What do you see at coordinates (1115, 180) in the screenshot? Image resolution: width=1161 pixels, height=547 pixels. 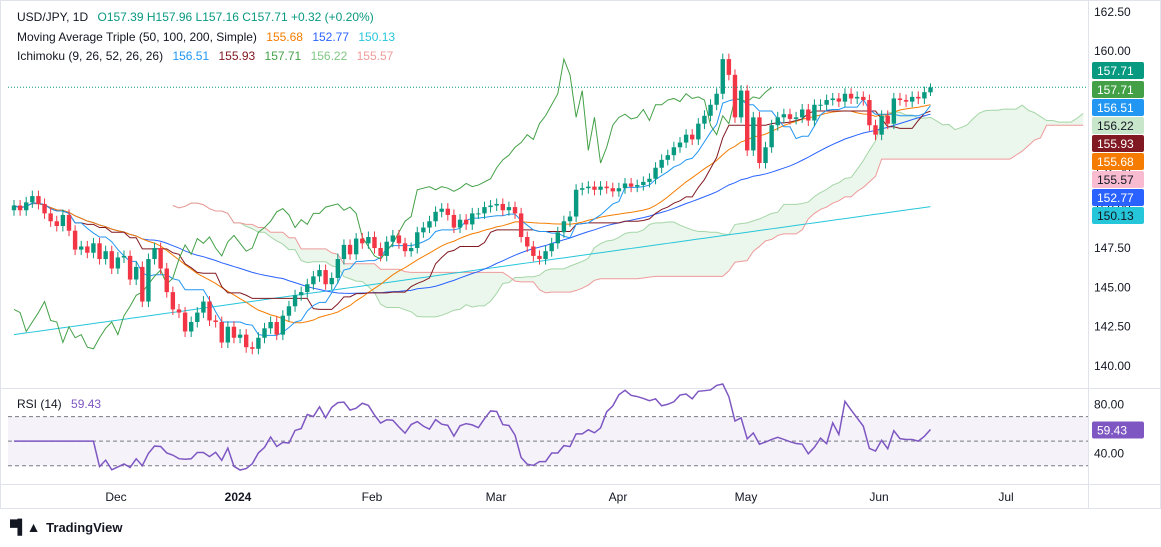 I see `price-badge-label: 155.57` at bounding box center [1115, 180].